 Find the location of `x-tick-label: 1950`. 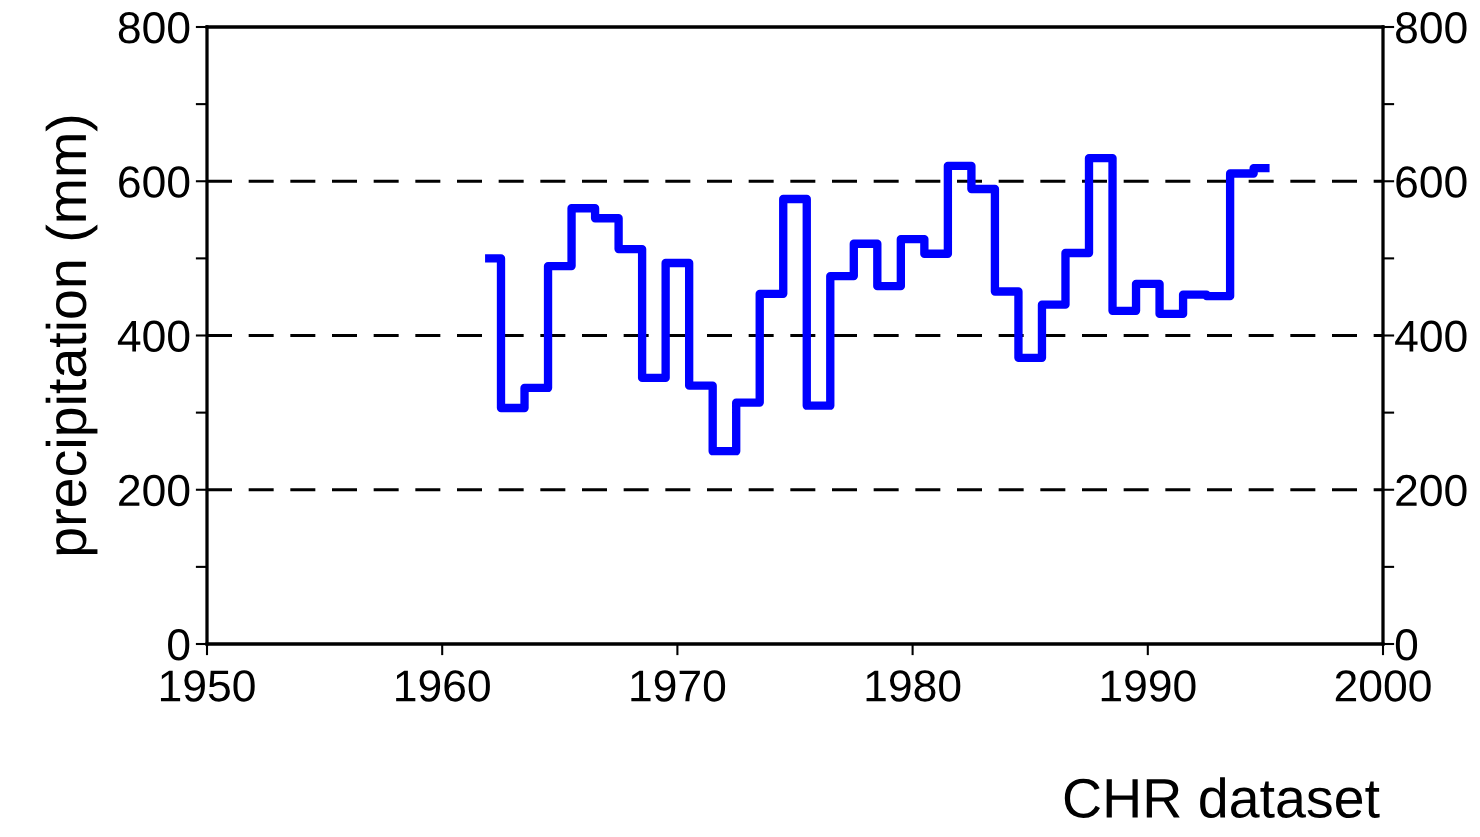

x-tick-label: 1950 is located at coordinates (207, 686).